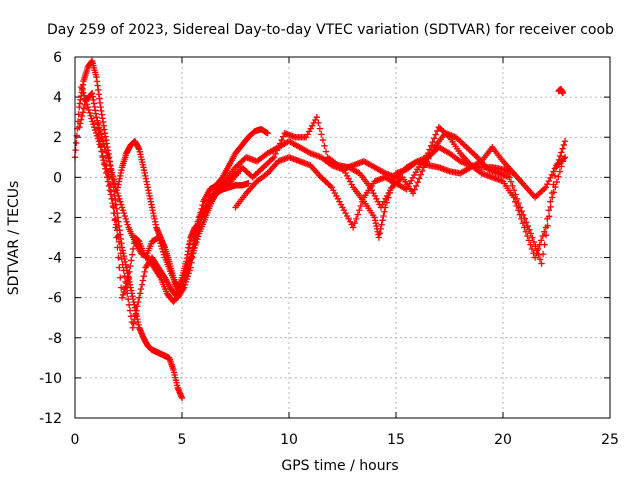 The image size is (640, 480). What do you see at coordinates (57, 58) in the screenshot?
I see `y-tick-label: 6` at bounding box center [57, 58].